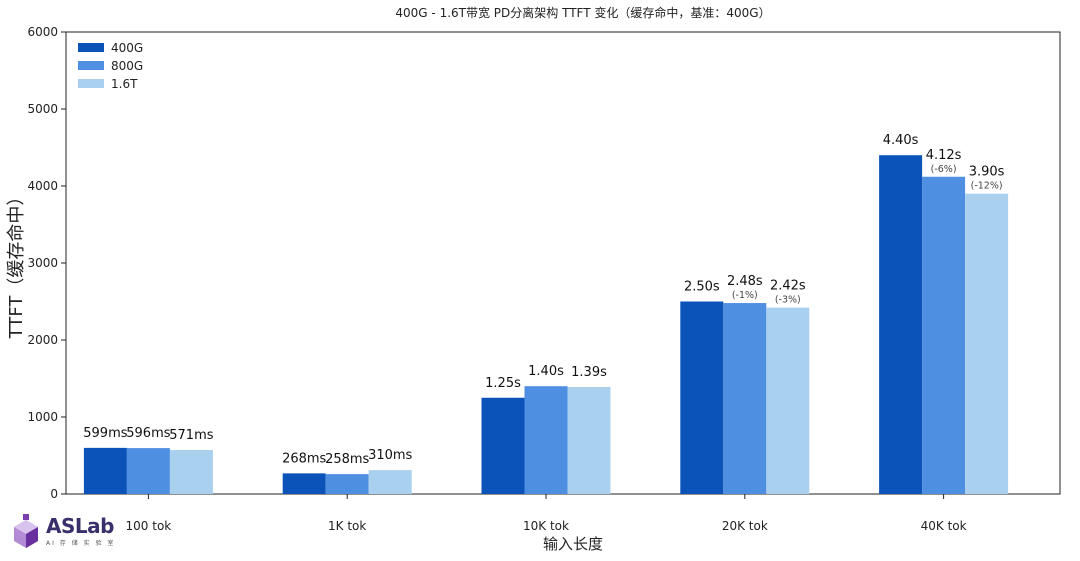  What do you see at coordinates (54, 494) in the screenshot?
I see `y-tick-label: 0` at bounding box center [54, 494].